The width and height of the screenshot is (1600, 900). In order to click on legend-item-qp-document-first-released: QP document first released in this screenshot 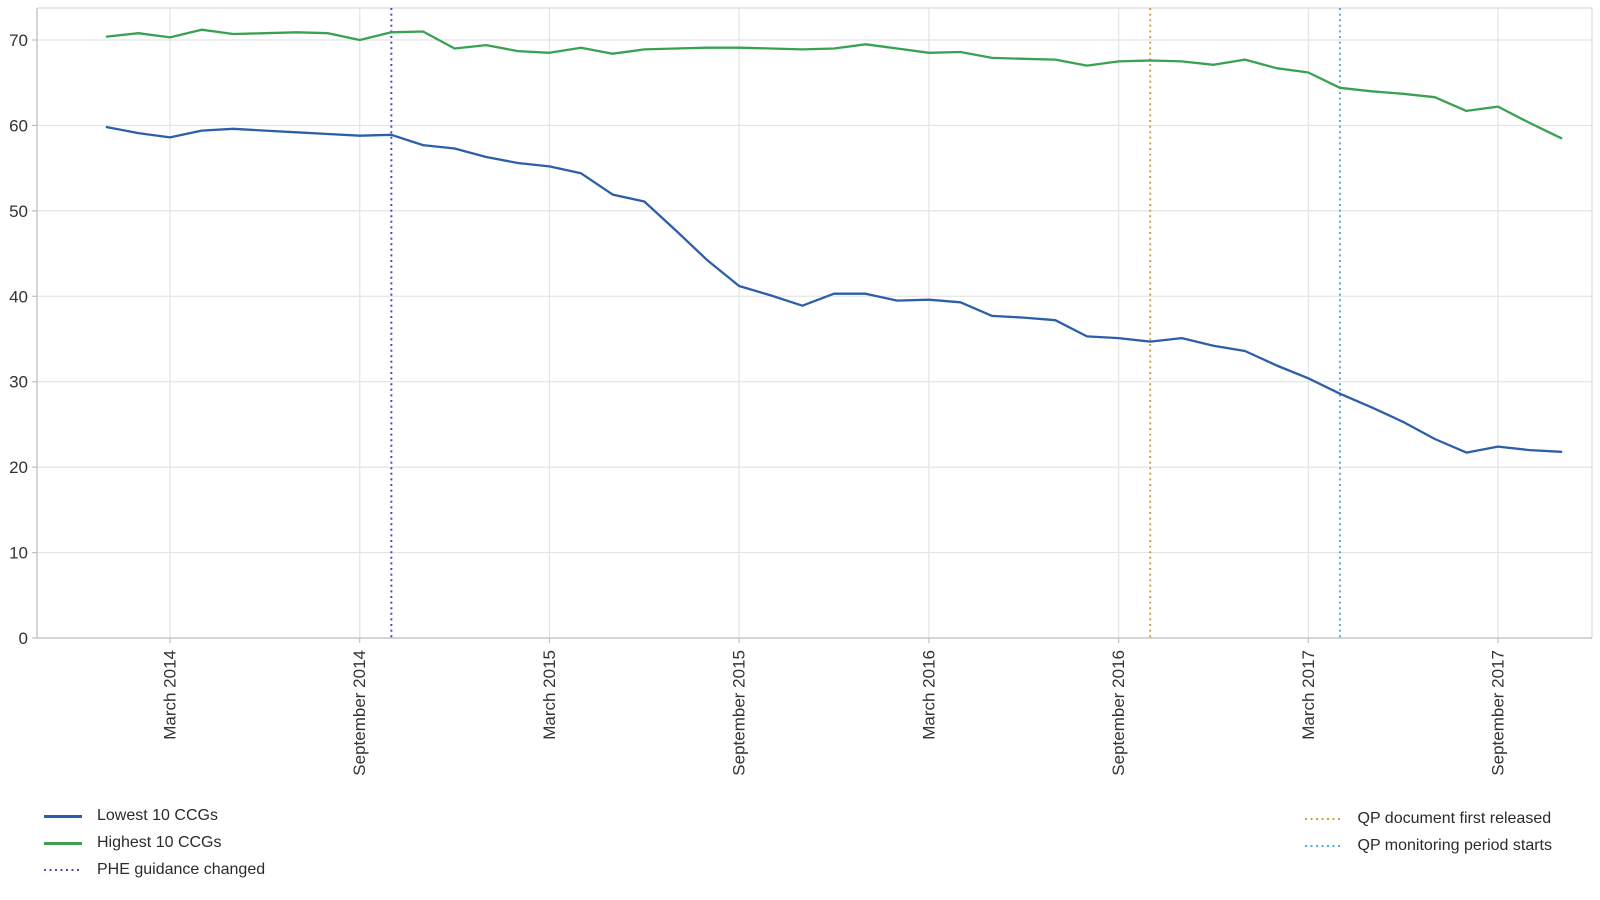, I will do `click(1428, 819)`.